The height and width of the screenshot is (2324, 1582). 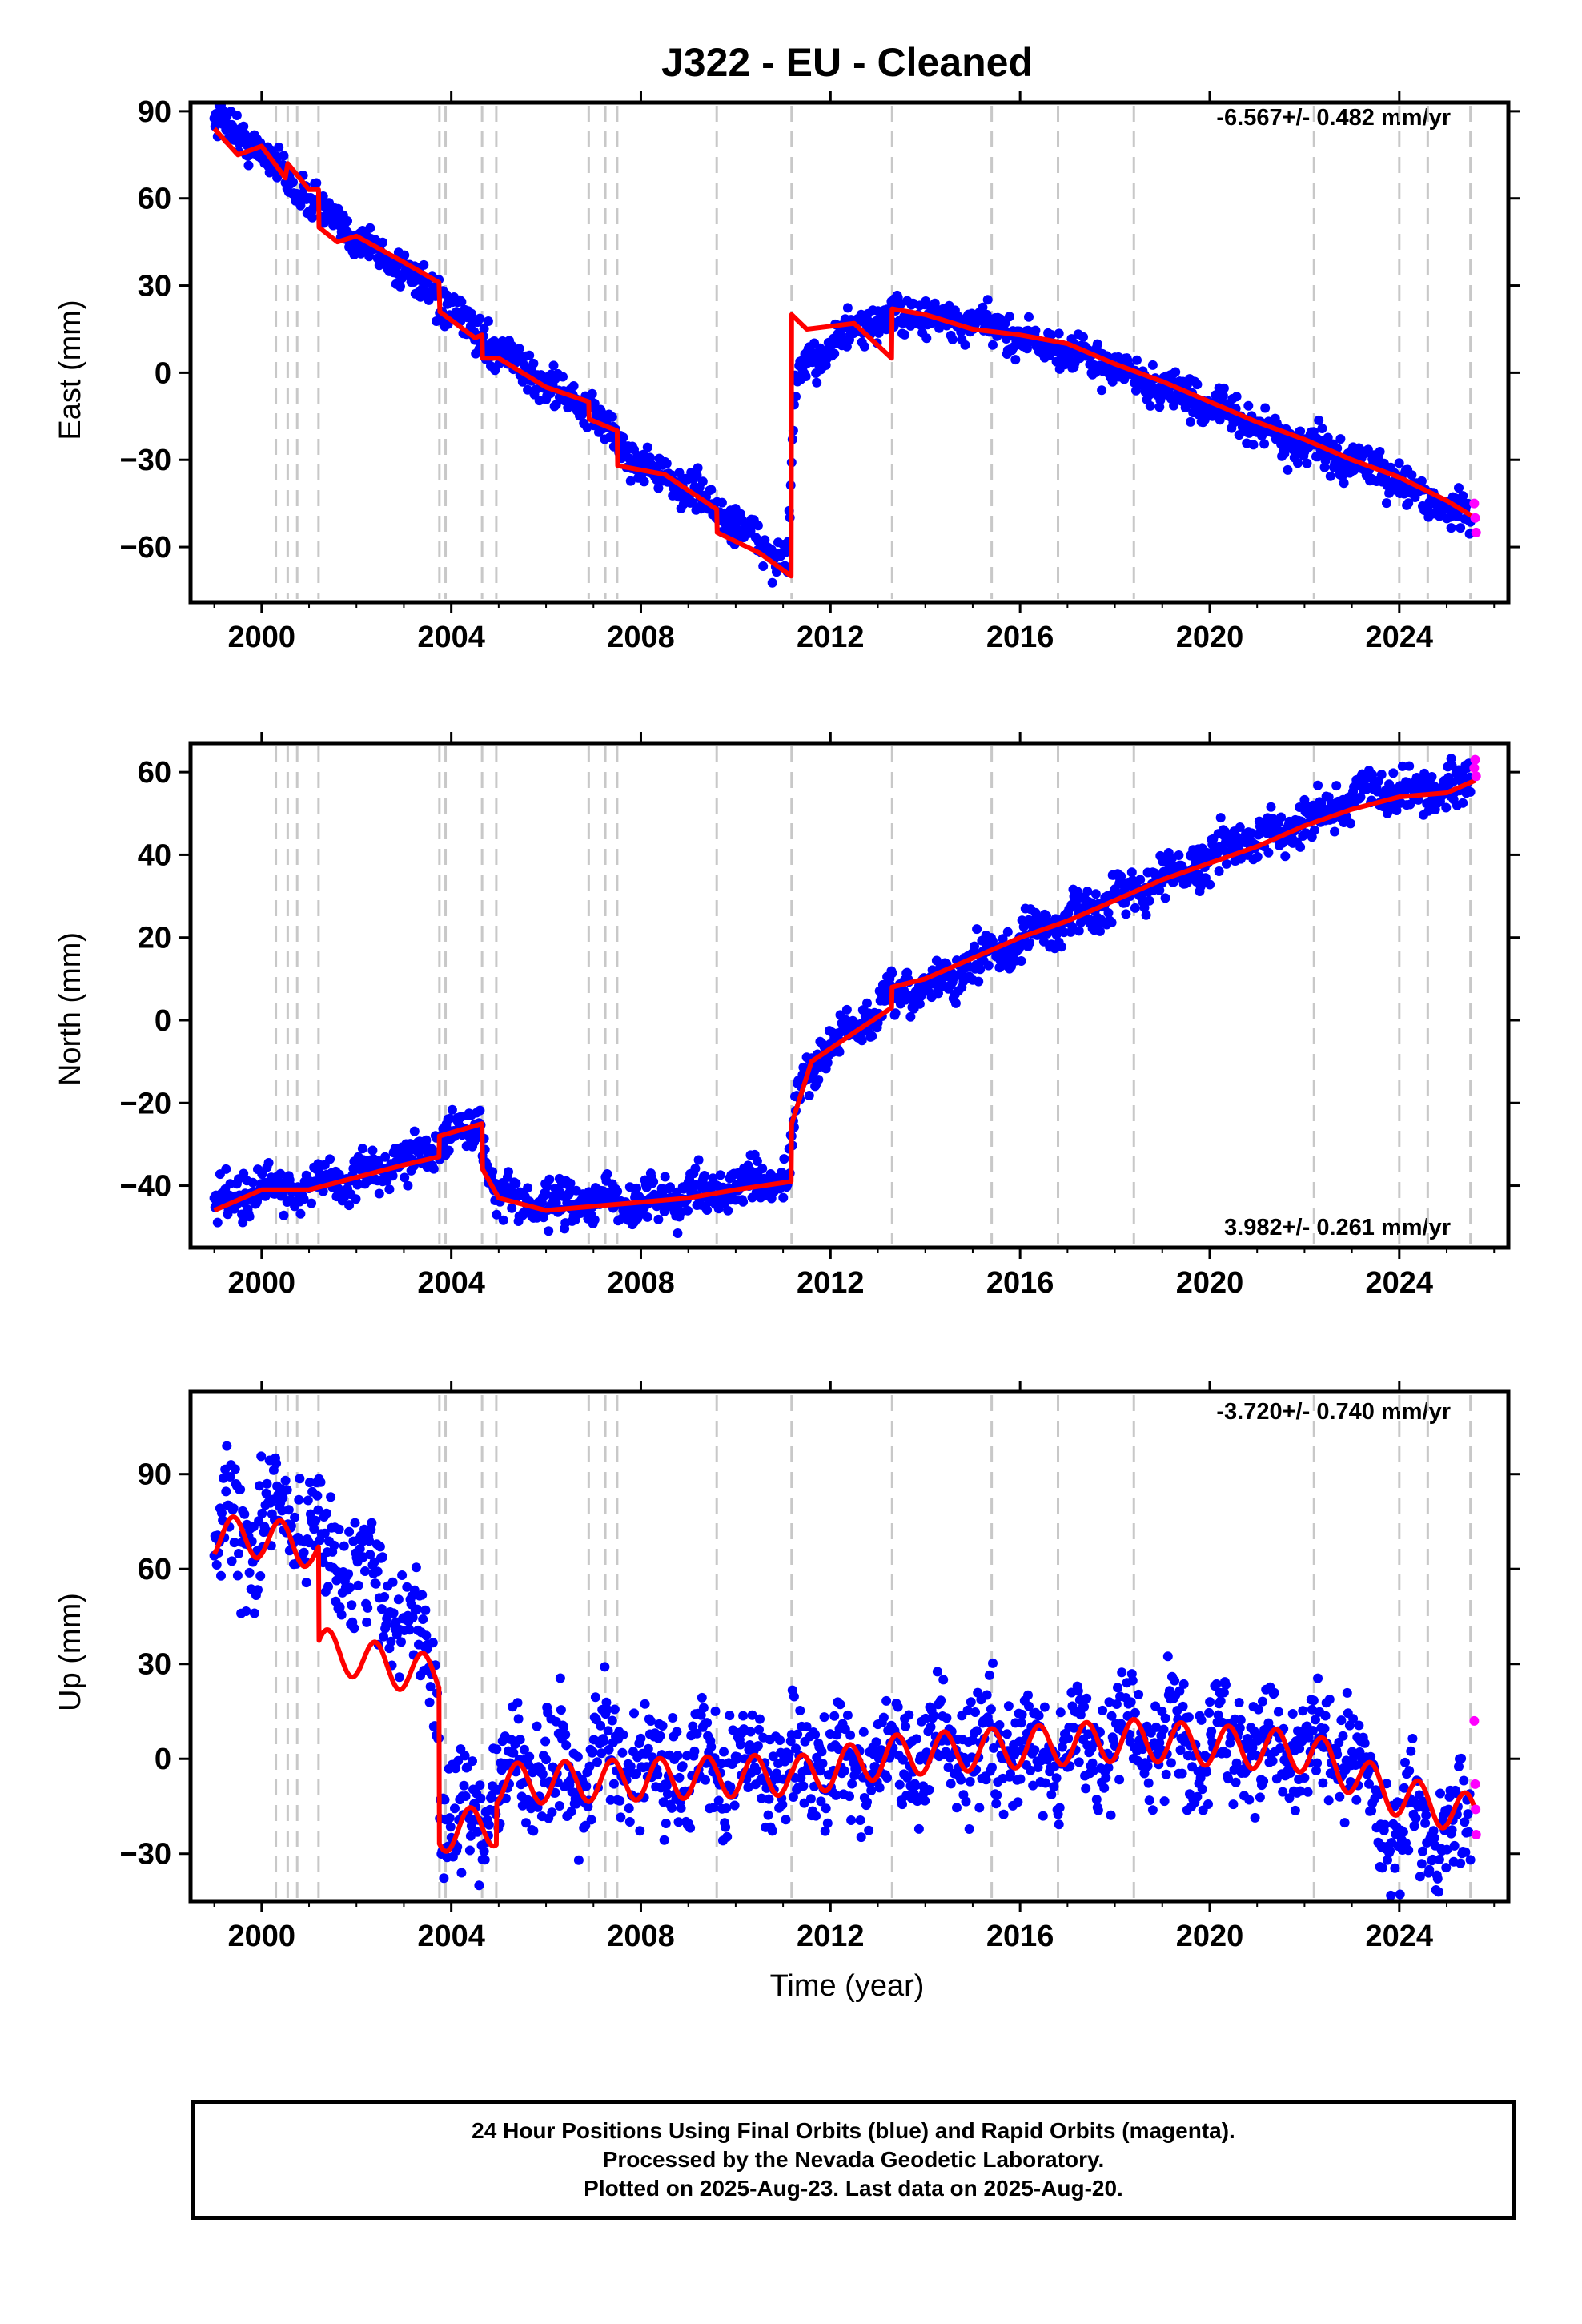 What do you see at coordinates (262, 1283) in the screenshot?
I see `x-tick-label: 2000` at bounding box center [262, 1283].